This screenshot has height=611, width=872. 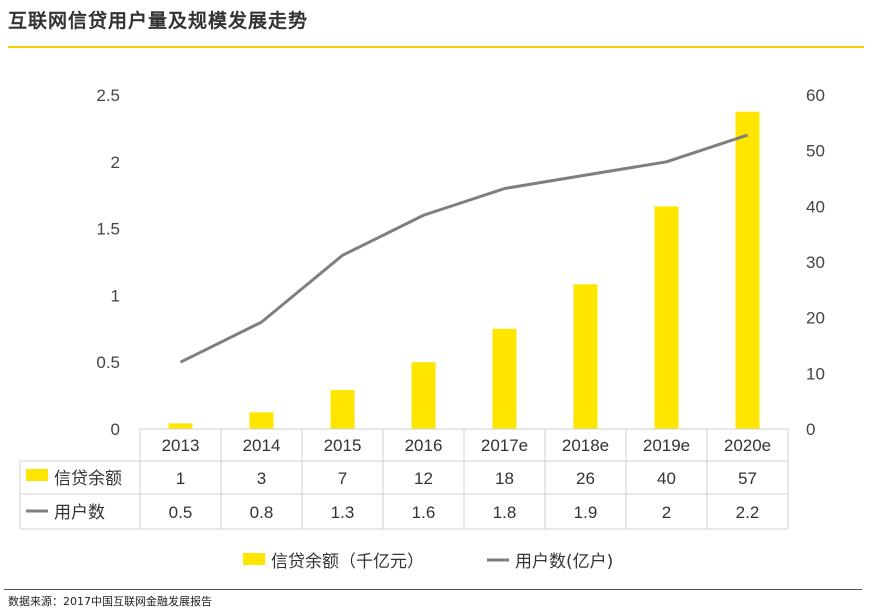 What do you see at coordinates (436, 47) in the screenshot?
I see `title-rule` at bounding box center [436, 47].